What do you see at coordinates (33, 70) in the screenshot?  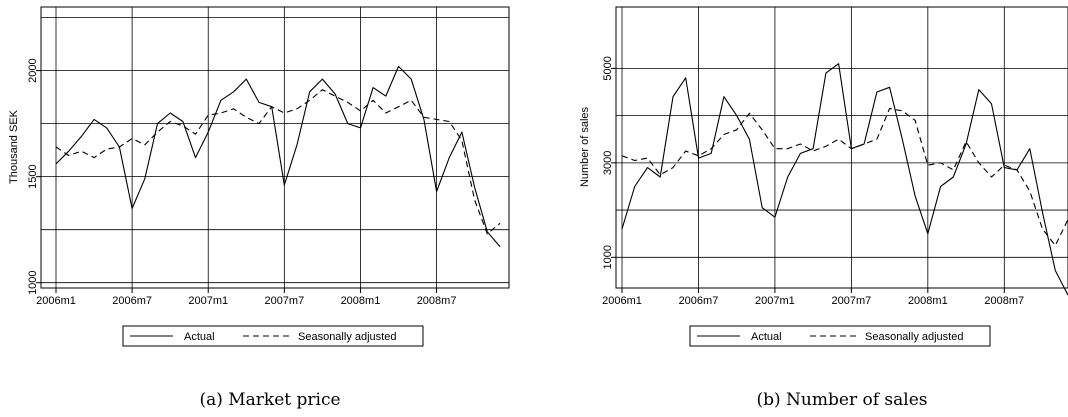 I see `y-tick-label: 2000` at bounding box center [33, 70].